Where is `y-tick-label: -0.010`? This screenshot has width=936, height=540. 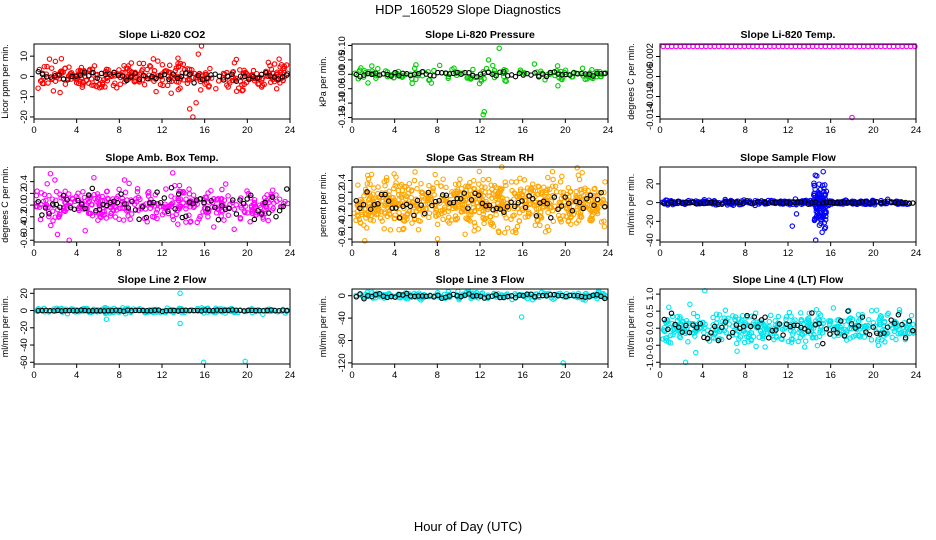 y-tick-label: -0.010 is located at coordinates (650, 96).